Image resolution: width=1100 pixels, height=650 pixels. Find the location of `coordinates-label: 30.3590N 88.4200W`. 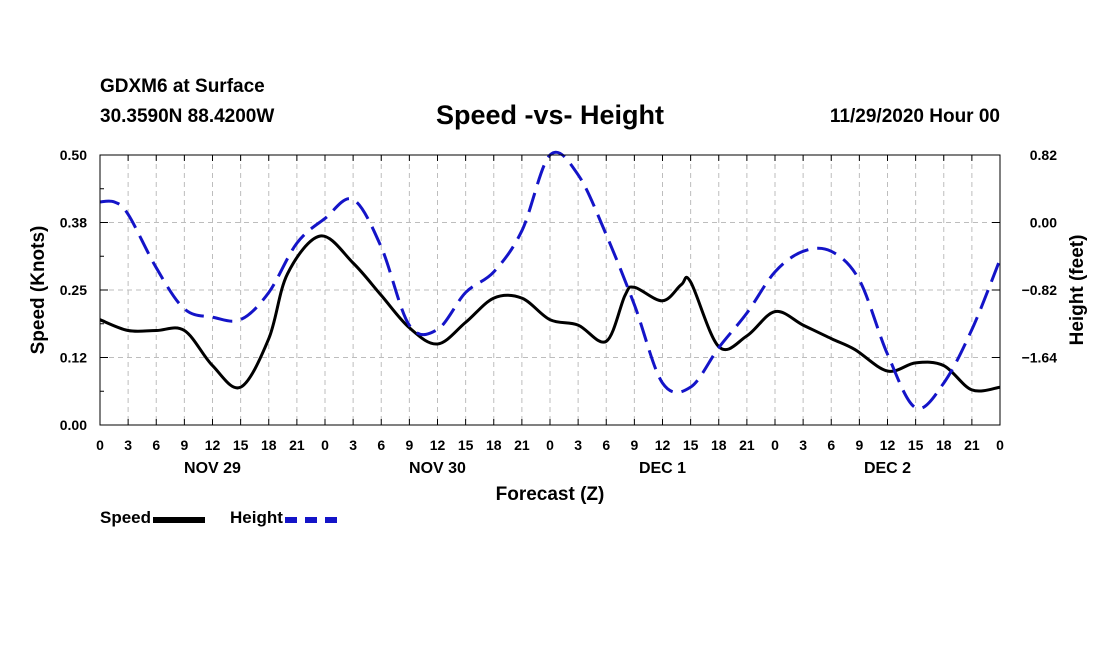

coordinates-label: 30.3590N 88.4200W is located at coordinates (187, 116).